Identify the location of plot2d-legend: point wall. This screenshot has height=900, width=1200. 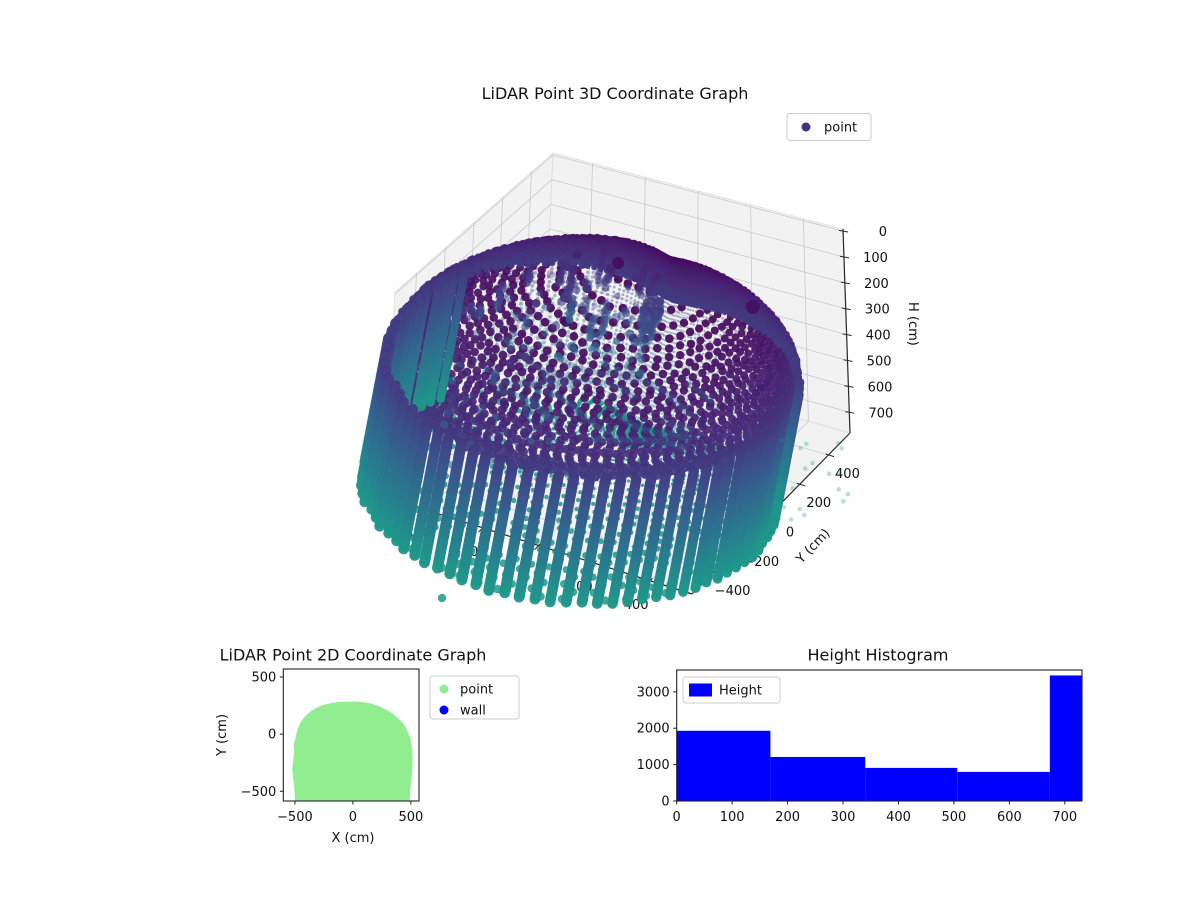
(474, 697).